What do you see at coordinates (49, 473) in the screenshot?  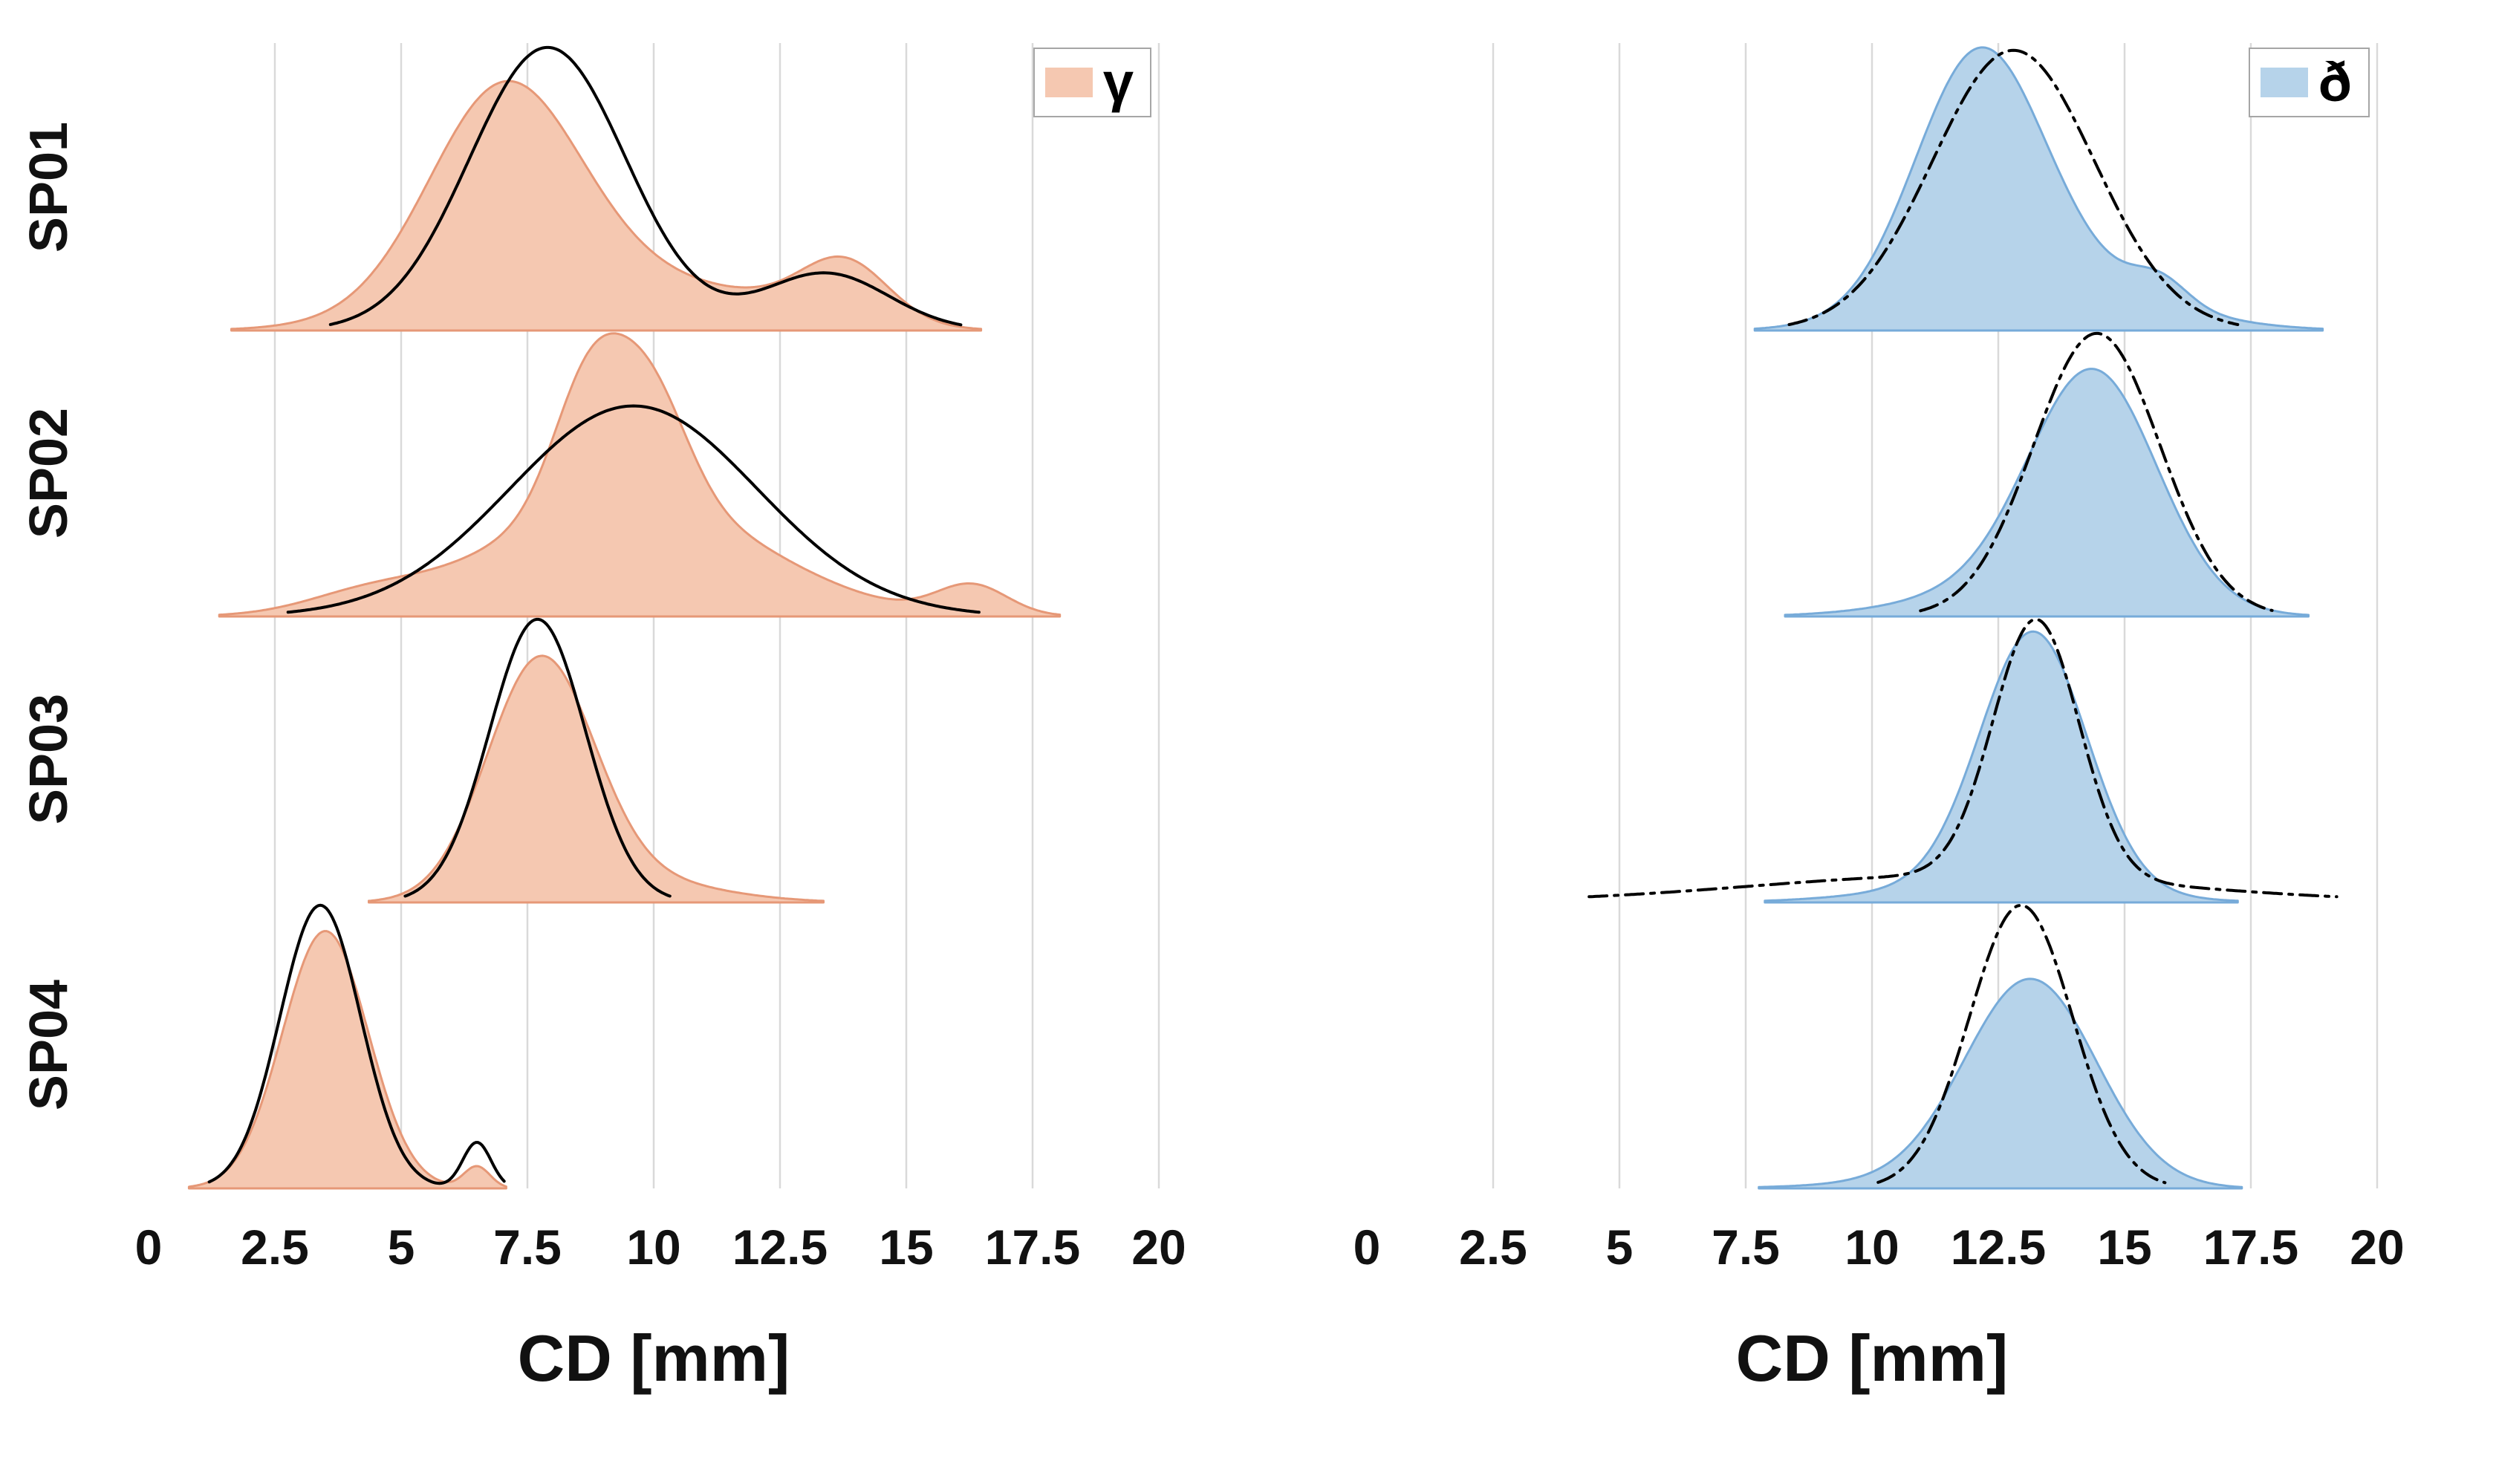 I see `row-label-sp02: SP02` at bounding box center [49, 473].